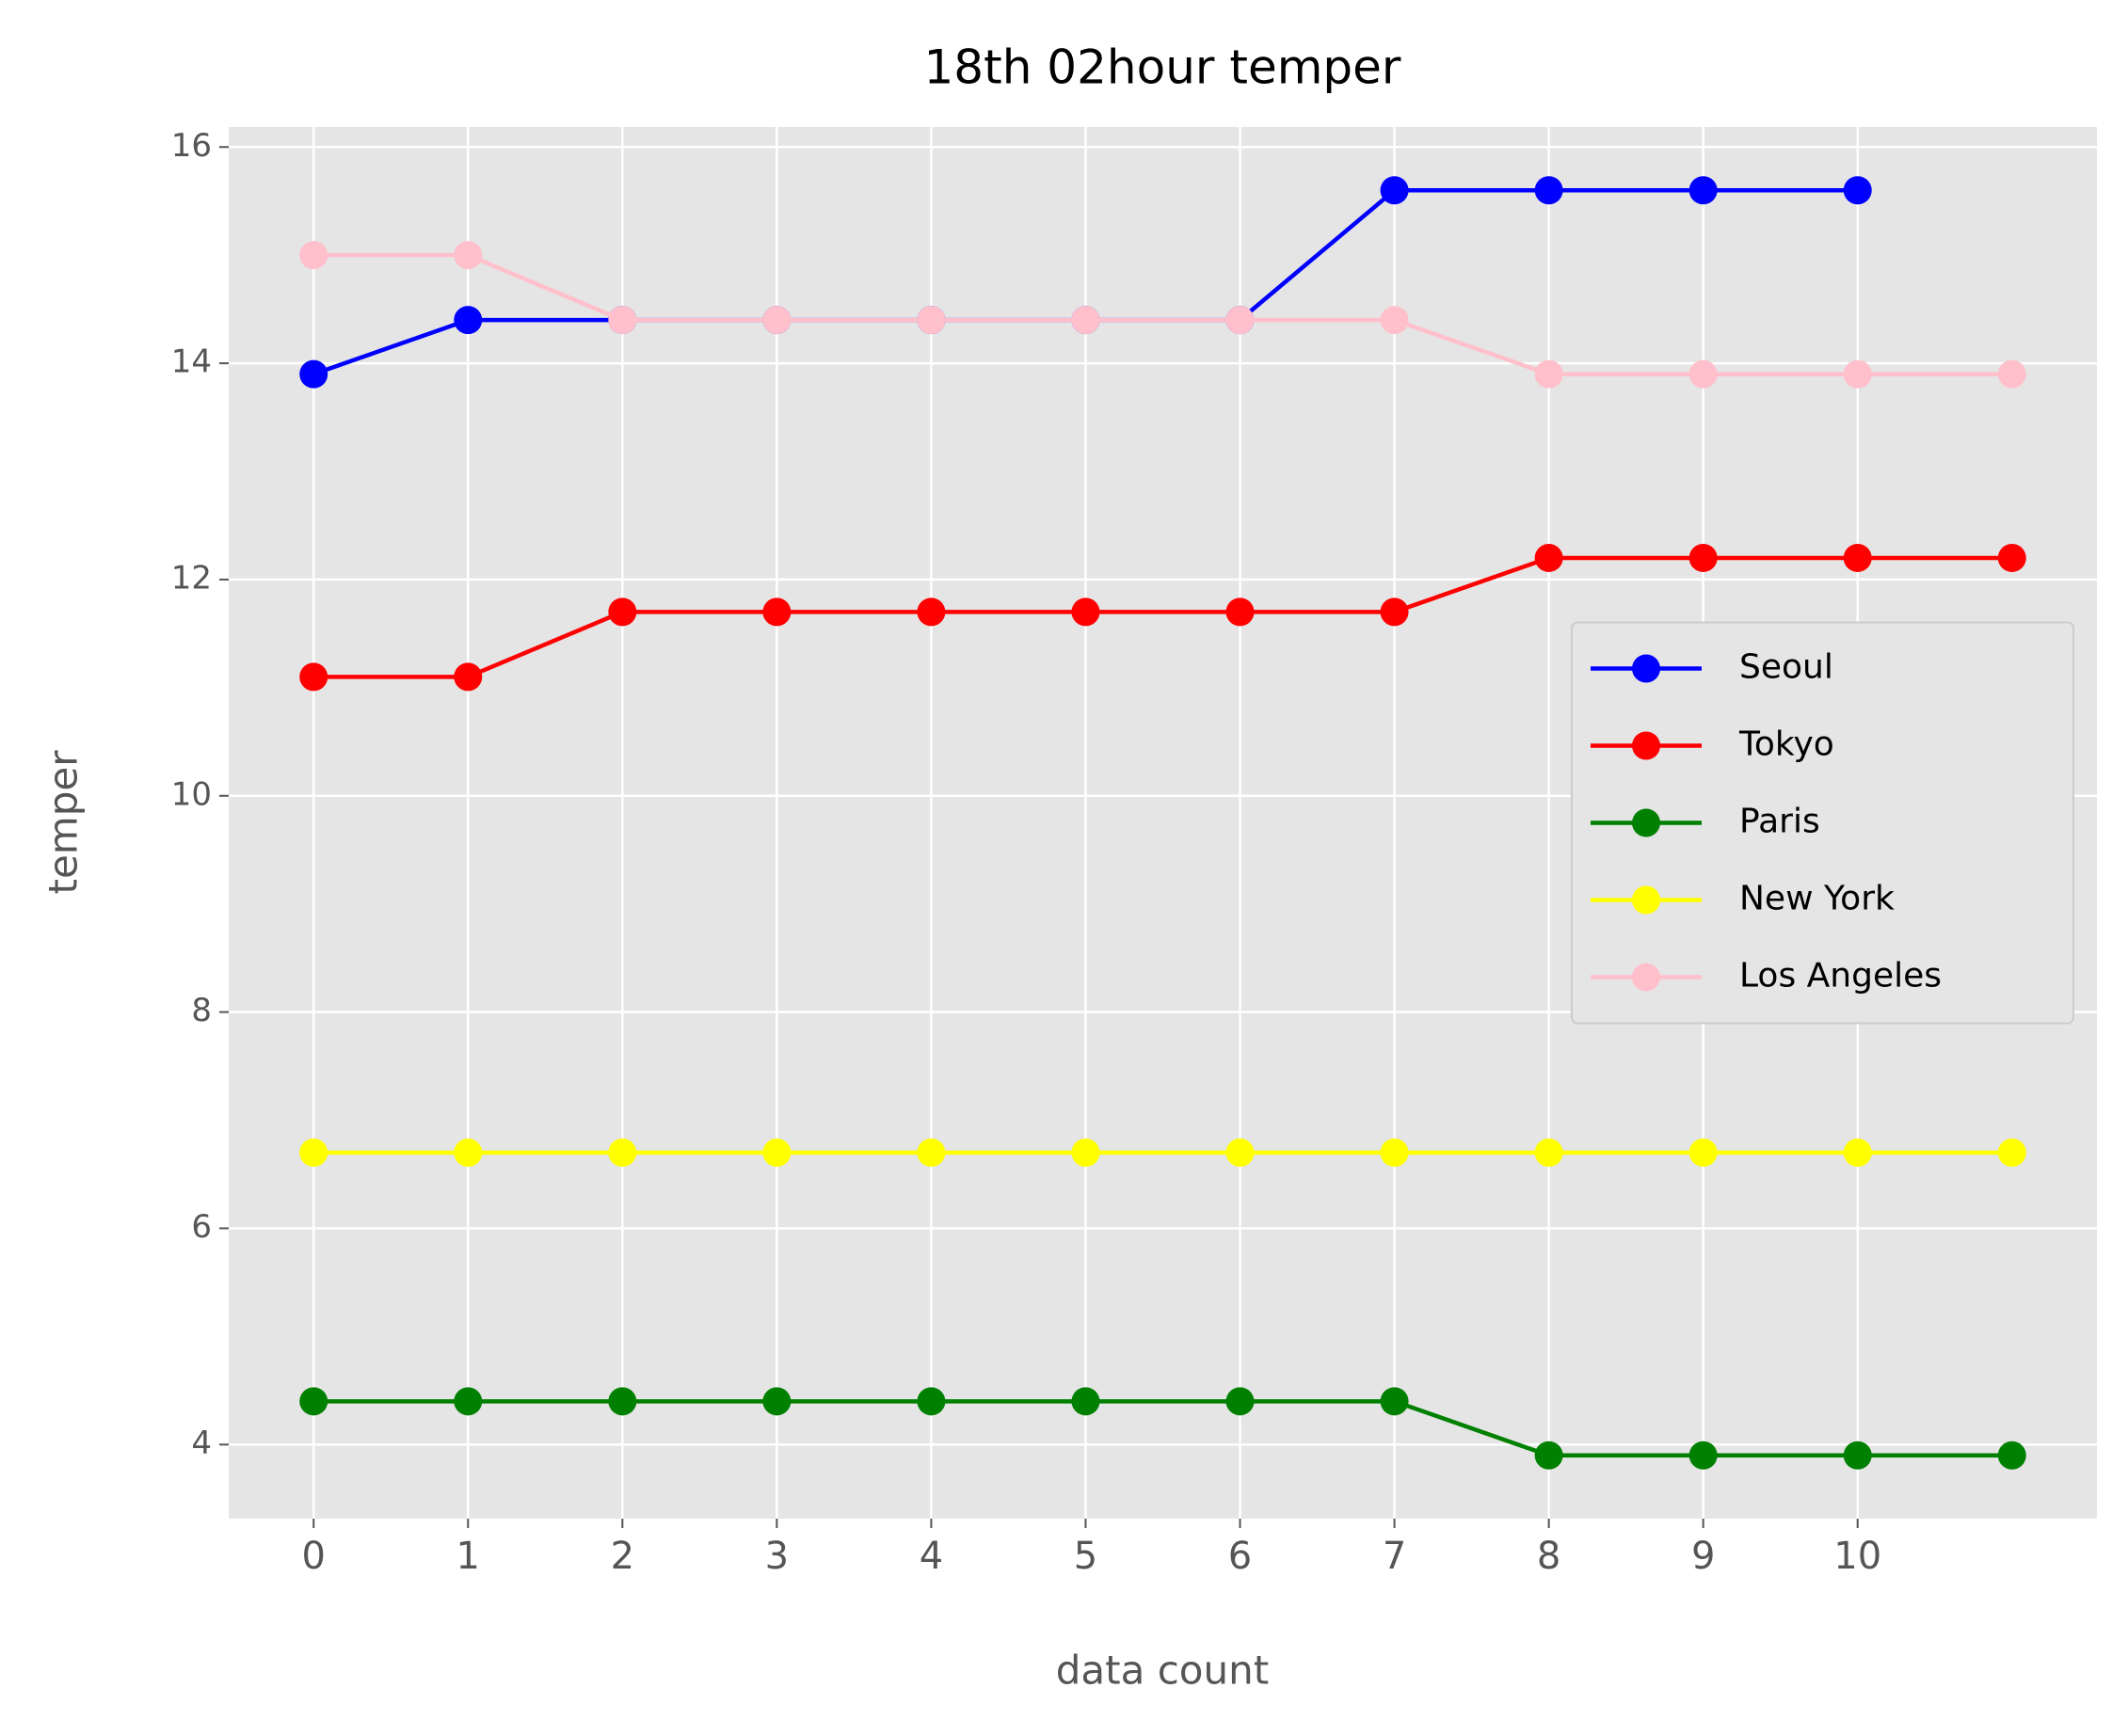 This screenshot has width=2128, height=1736. What do you see at coordinates (1703, 1556) in the screenshot?
I see `x-tick-label: 9` at bounding box center [1703, 1556].